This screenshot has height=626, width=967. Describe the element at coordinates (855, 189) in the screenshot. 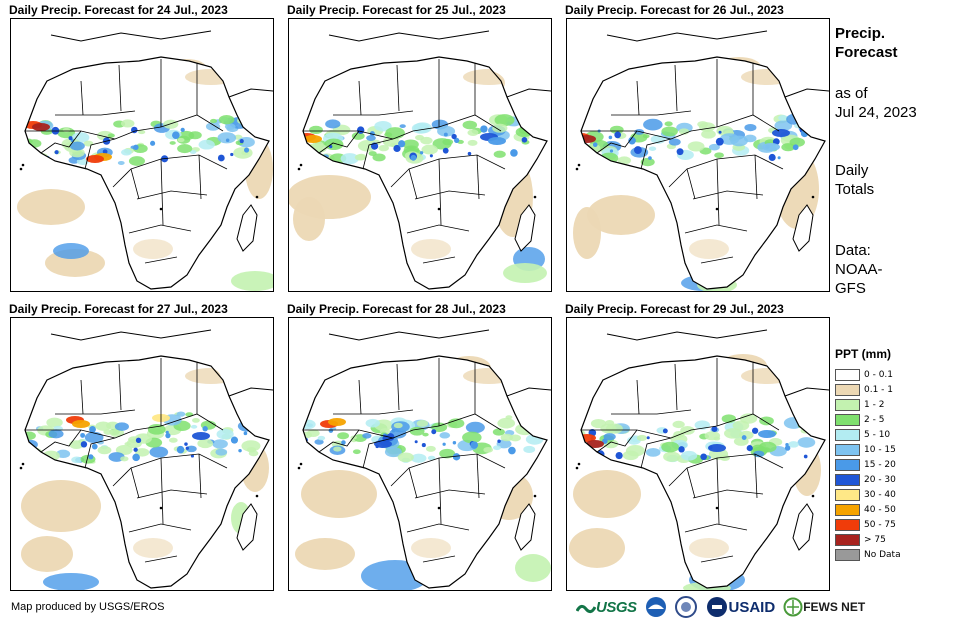

I see `totals-line-2: Totals` at that location.